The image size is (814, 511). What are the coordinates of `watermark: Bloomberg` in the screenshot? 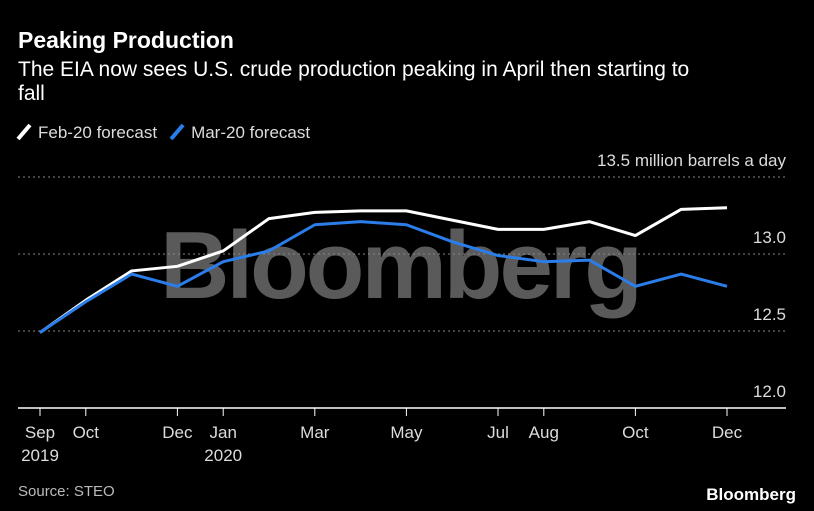 It's located at (400, 265).